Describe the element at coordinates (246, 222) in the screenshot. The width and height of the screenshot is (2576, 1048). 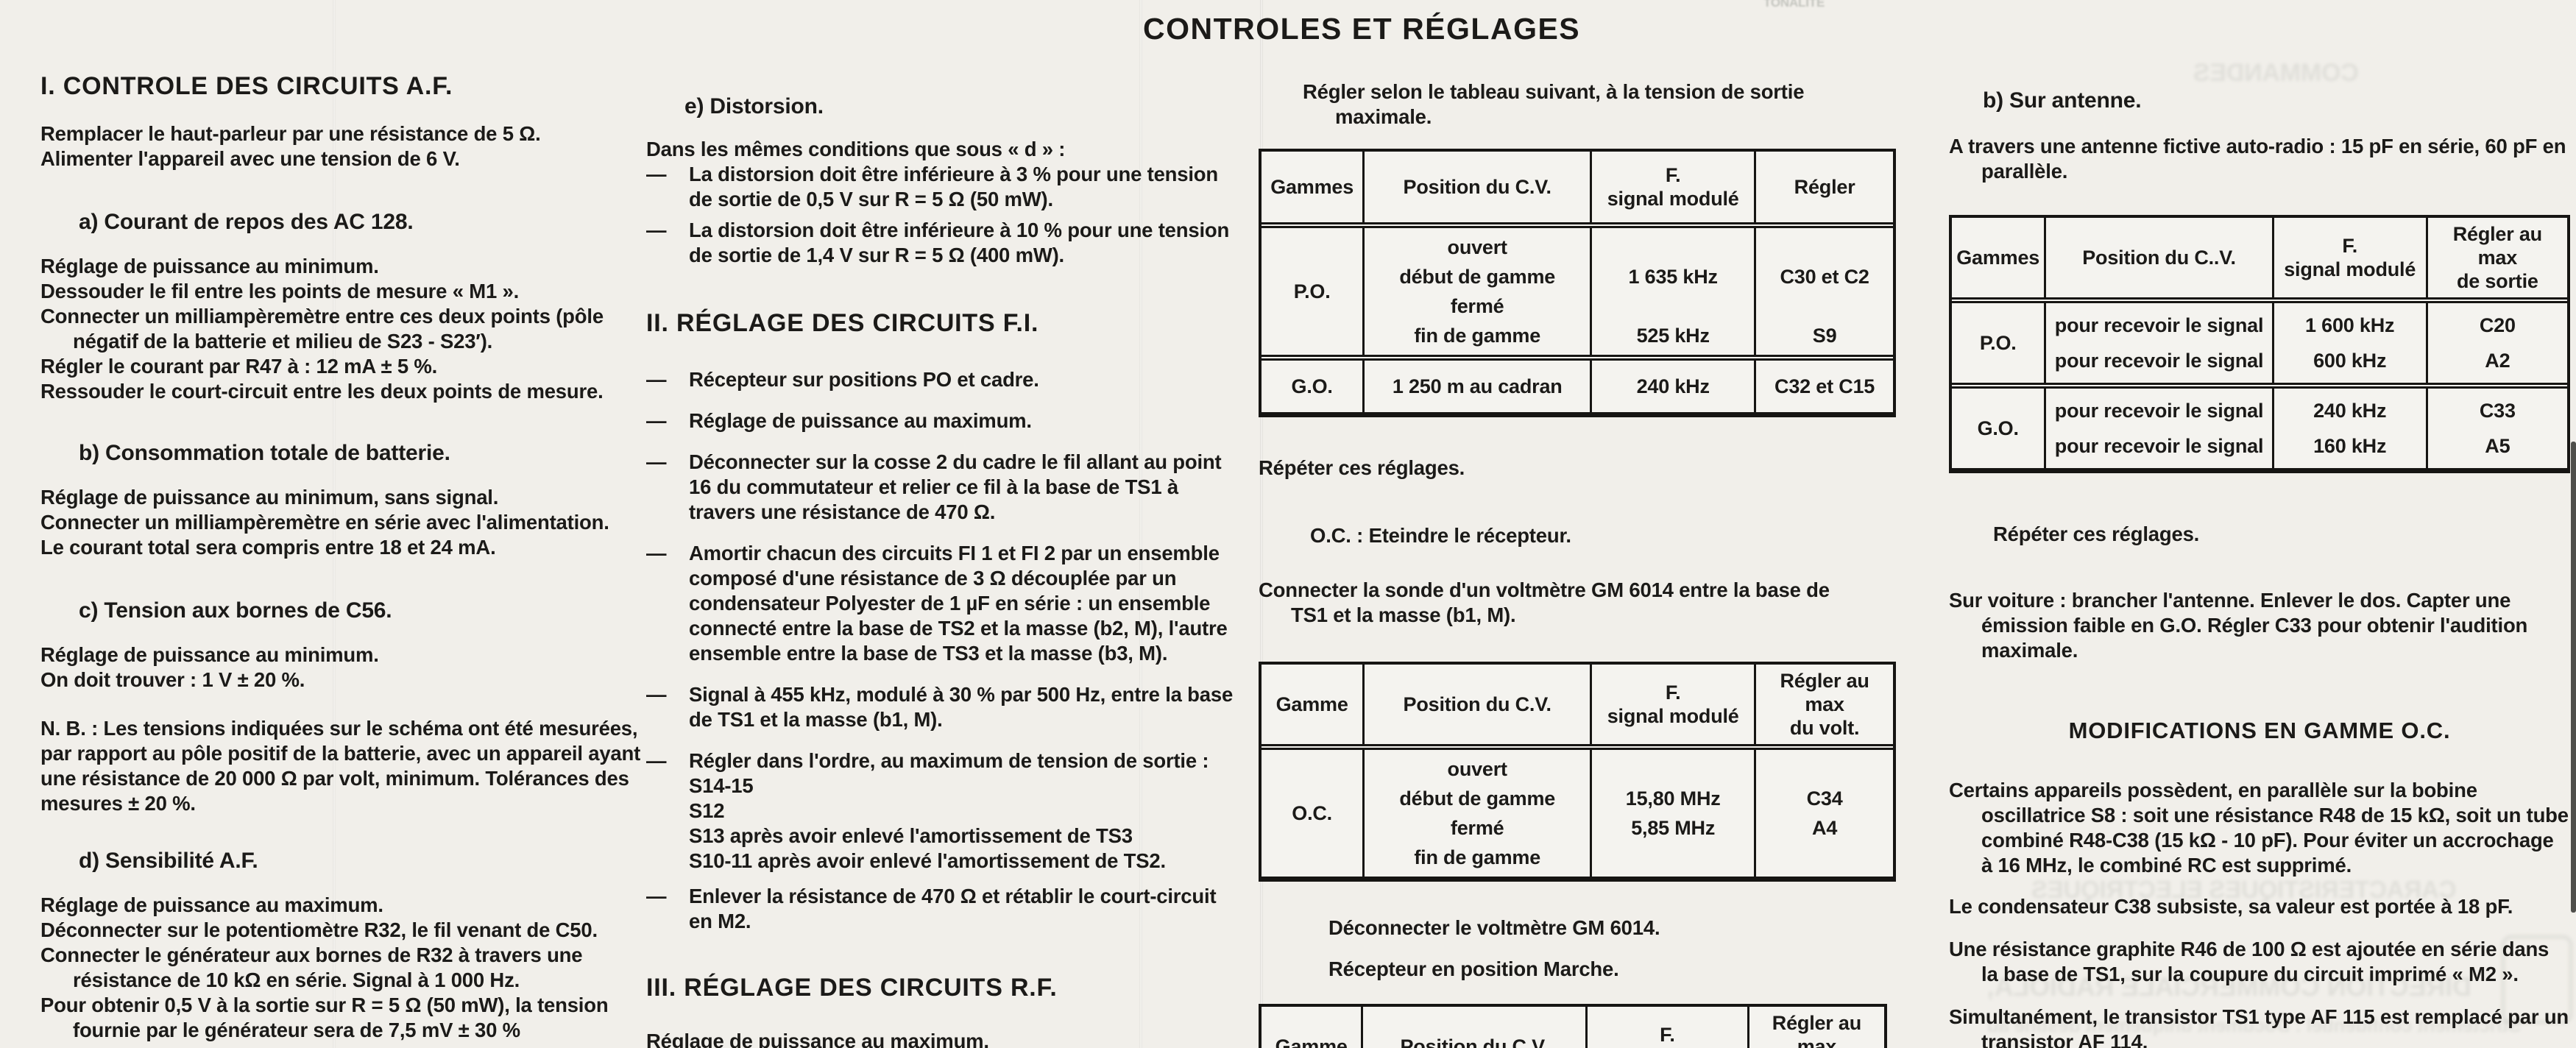
I see `subsection-heading-a: a) Courant de repos des AC 128.` at that location.